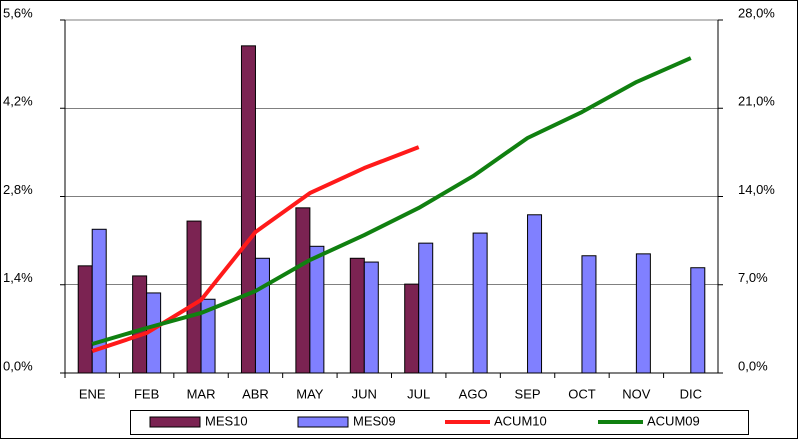  Describe the element at coordinates (582, 393) in the screenshot. I see `x-tick-label: OCT` at that location.